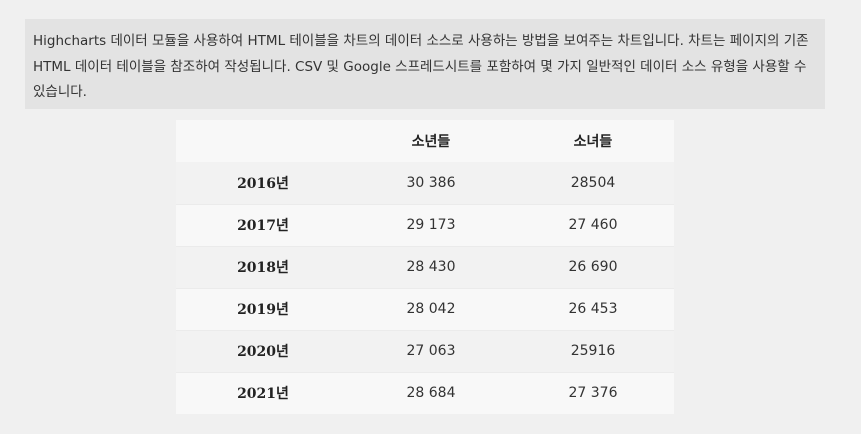 Image resolution: width=861 pixels, height=434 pixels. Describe the element at coordinates (593, 350) in the screenshot. I see `cell-girls: 25916` at that location.